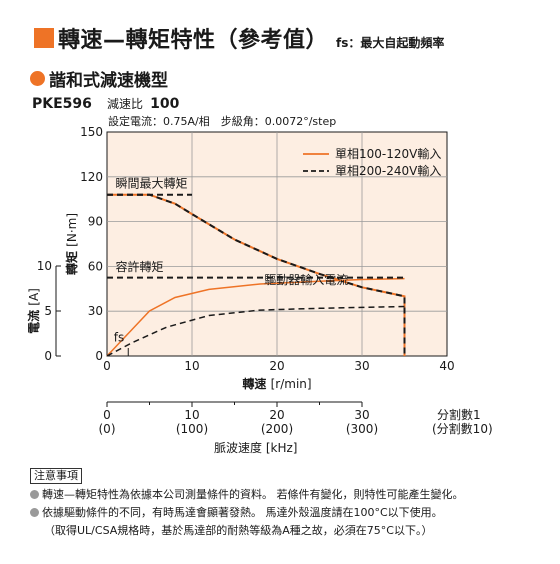 This screenshot has height=564, width=560. Describe the element at coordinates (253, 494) in the screenshot. I see `note-text: 轉速—轉矩特性為依據本公司測量條件的資料。 若條件有變化，則特性可能產生變化。` at that location.